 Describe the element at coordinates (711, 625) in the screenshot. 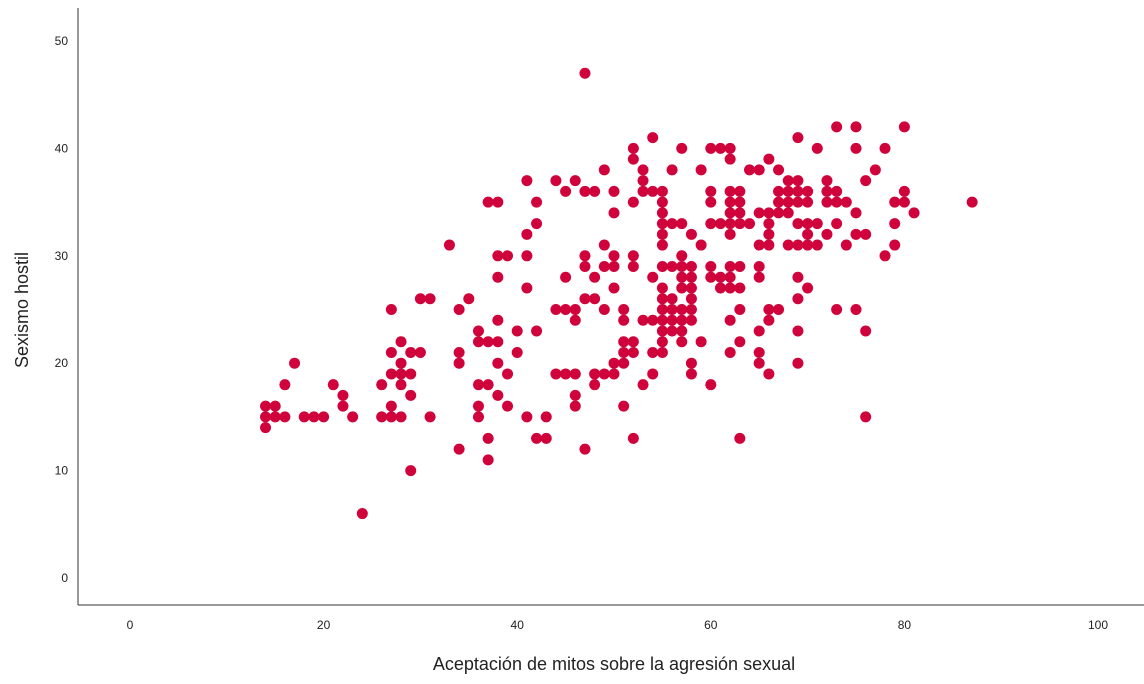

I see `x-tick-label: 60` at that location.